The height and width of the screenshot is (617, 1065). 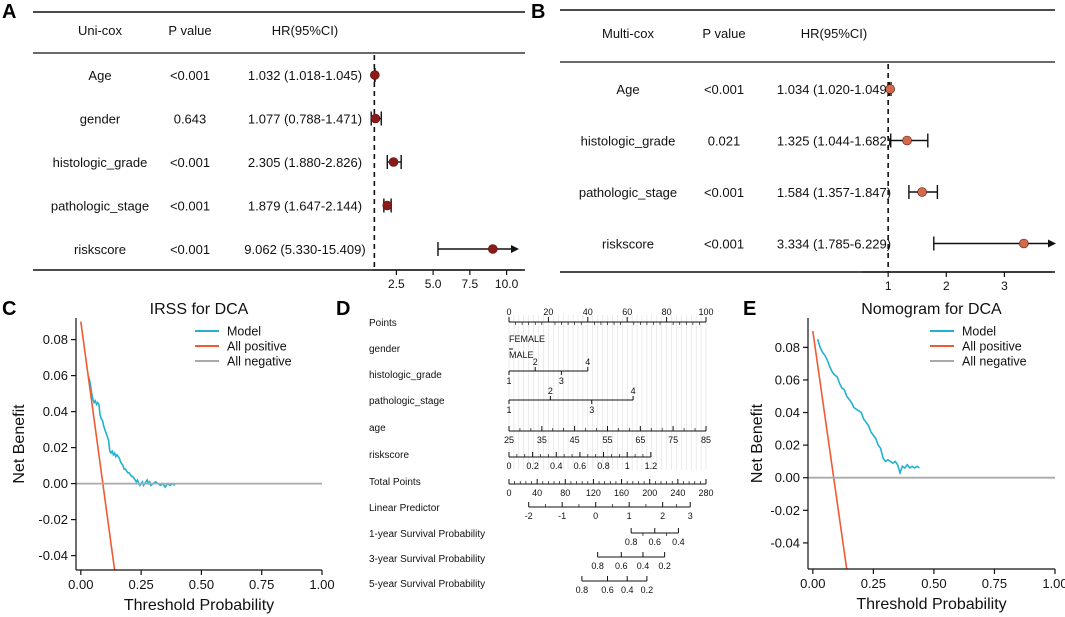 What do you see at coordinates (427, 534) in the screenshot?
I see `nomogram-row-label: 1-year Survival Probability` at bounding box center [427, 534].